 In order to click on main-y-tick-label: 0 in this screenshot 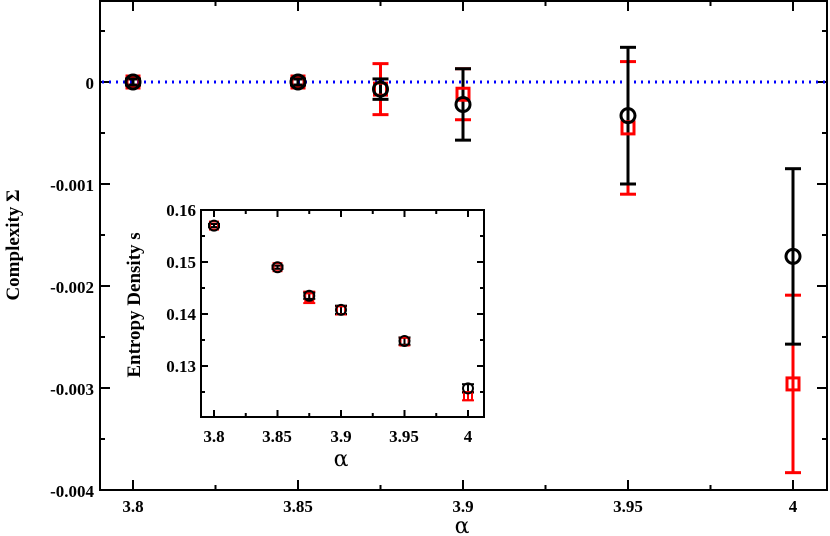, I will do `click(90, 83)`.